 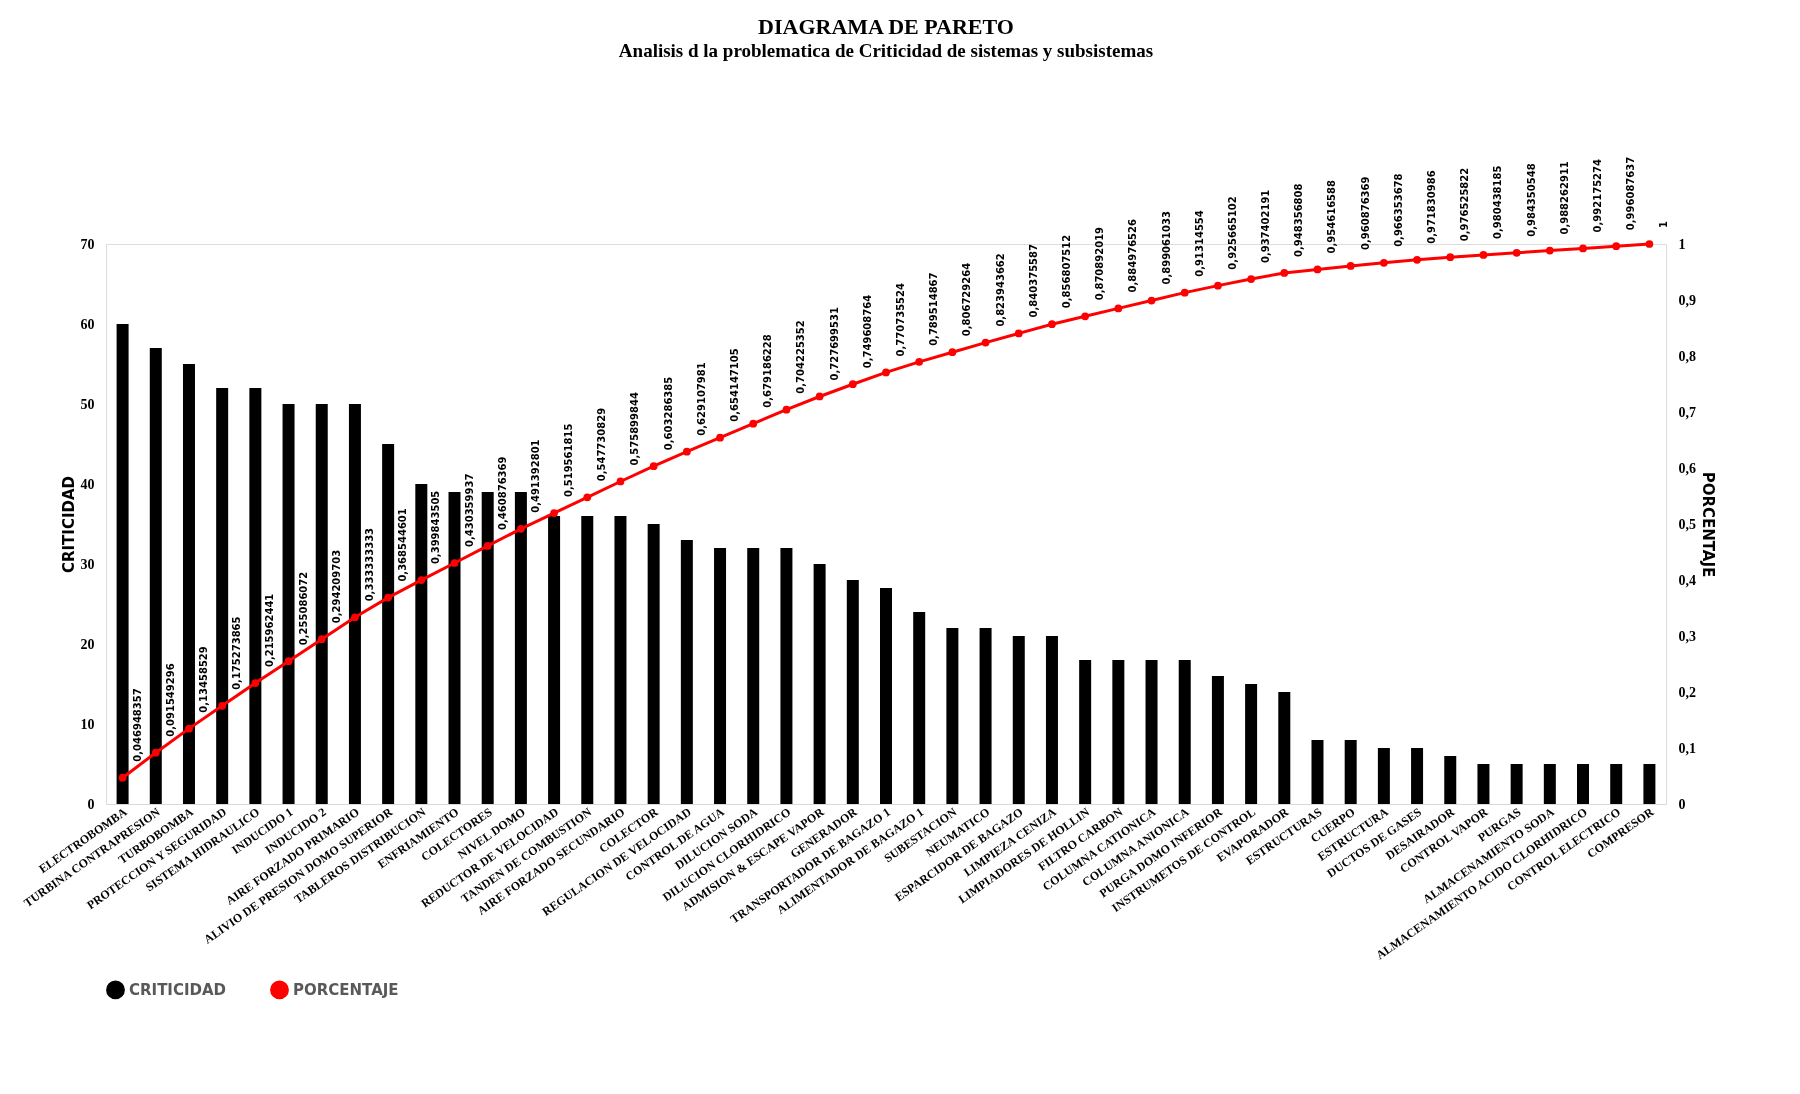 What do you see at coordinates (178, 989) in the screenshot?
I see `legend-label: CRITICIDAD` at bounding box center [178, 989].